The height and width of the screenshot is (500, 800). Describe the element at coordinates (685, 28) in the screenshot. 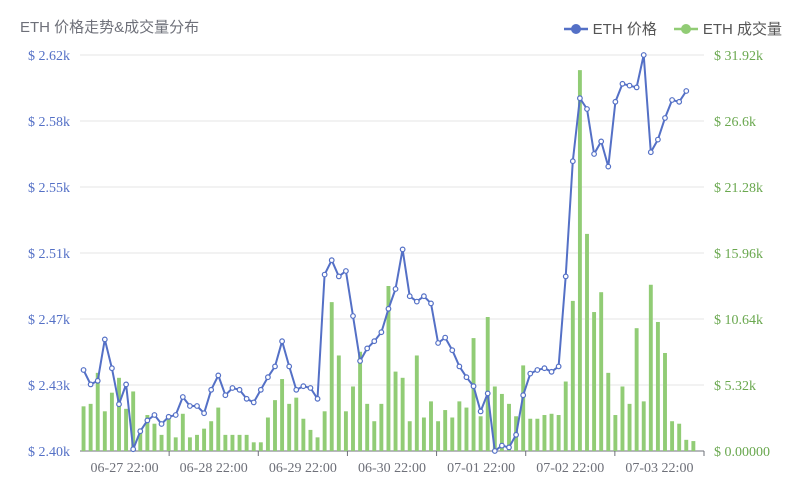

I see `volume-legend-swatch` at that location.